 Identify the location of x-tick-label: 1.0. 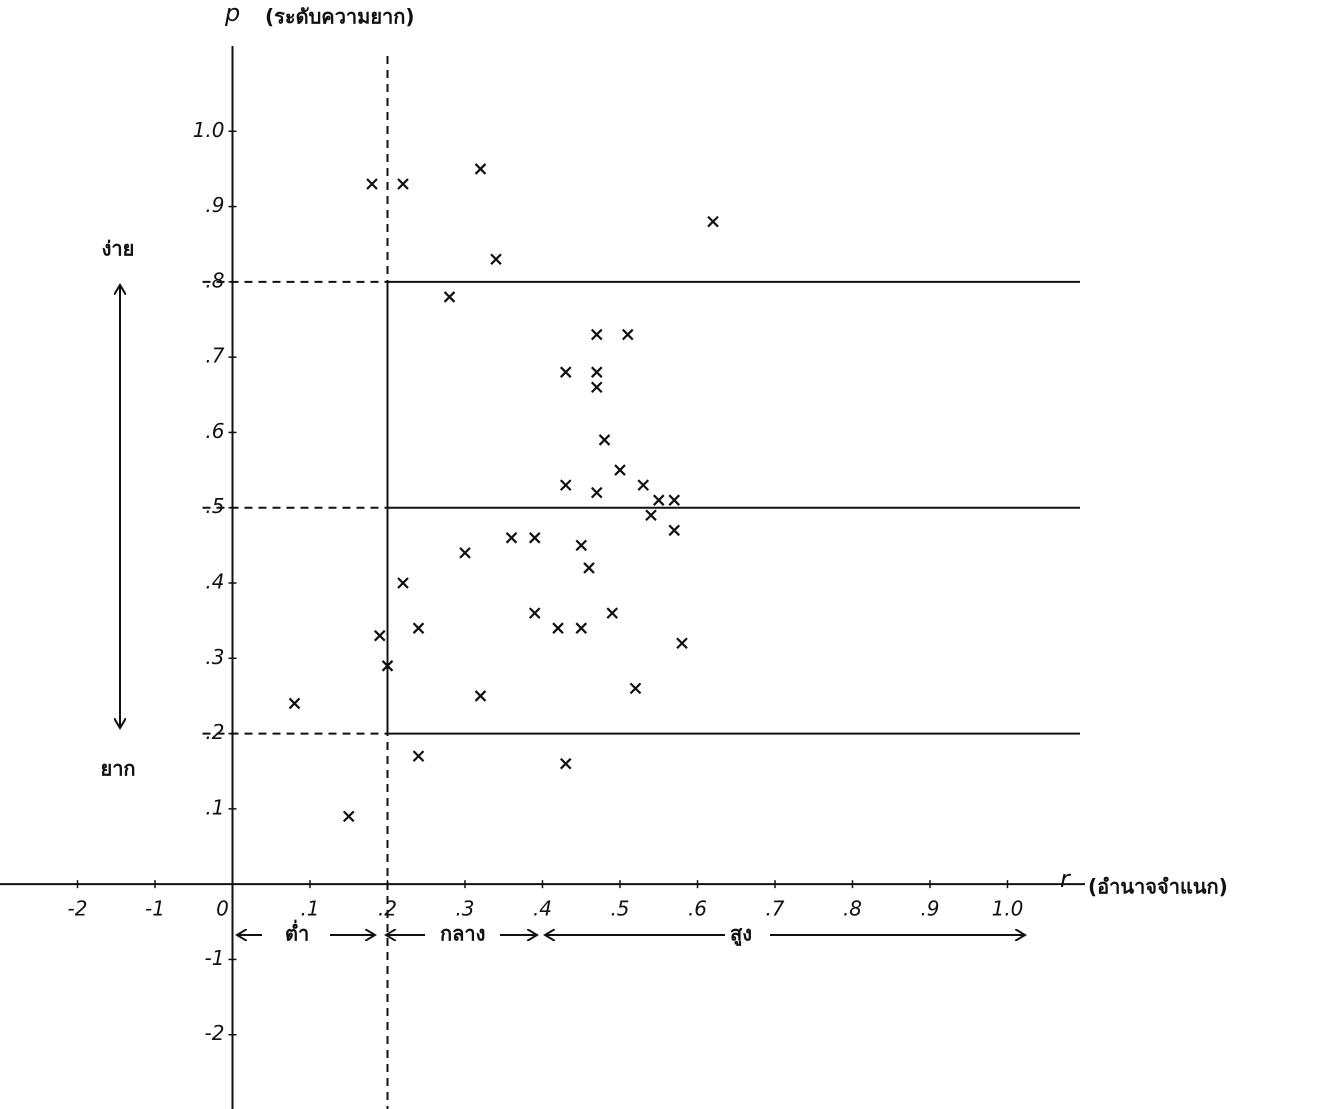
(1008, 909).